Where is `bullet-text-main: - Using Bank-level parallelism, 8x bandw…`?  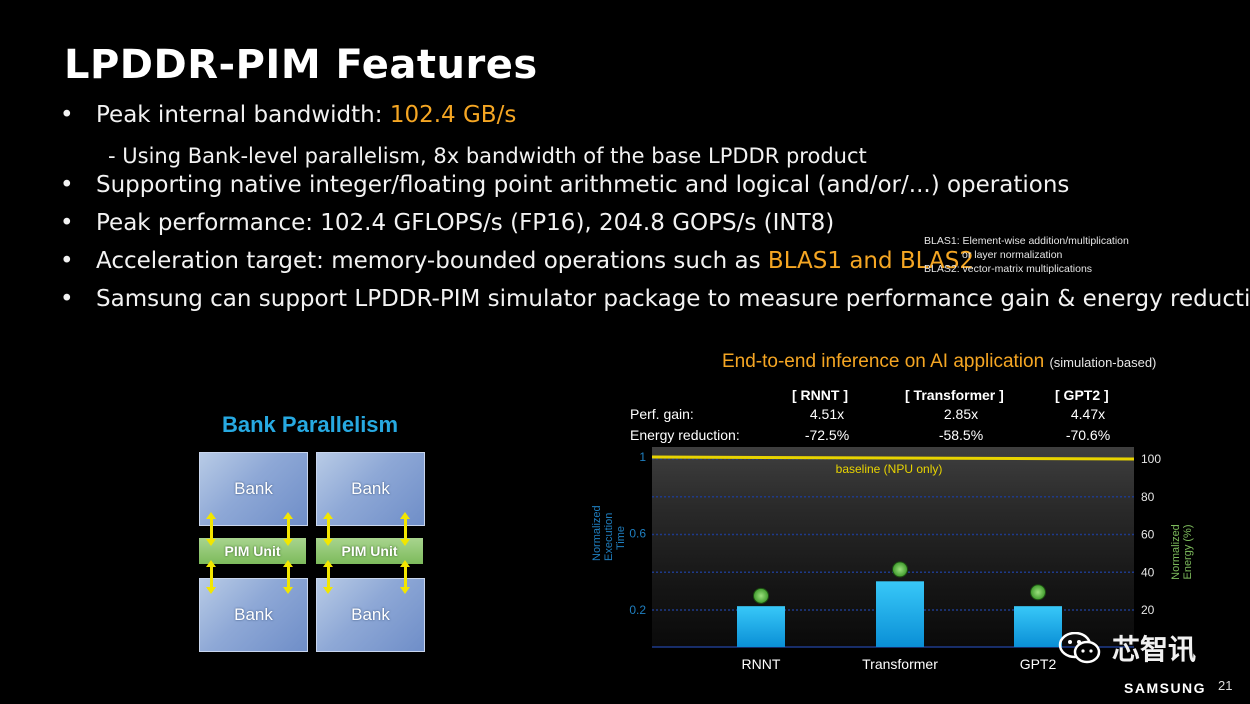
bullet-text-main: - Using Bank-level parallelism, 8x bandw… is located at coordinates (487, 156).